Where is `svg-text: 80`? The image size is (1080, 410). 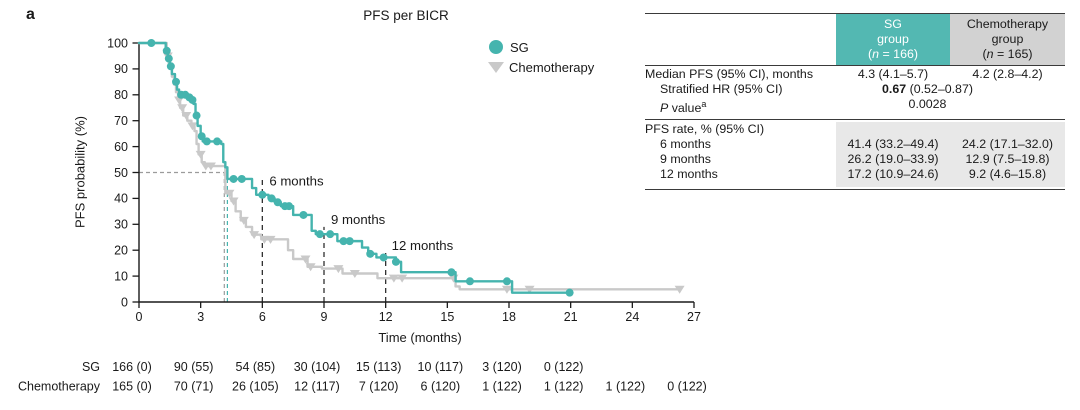 svg-text: 80 is located at coordinates (121, 95).